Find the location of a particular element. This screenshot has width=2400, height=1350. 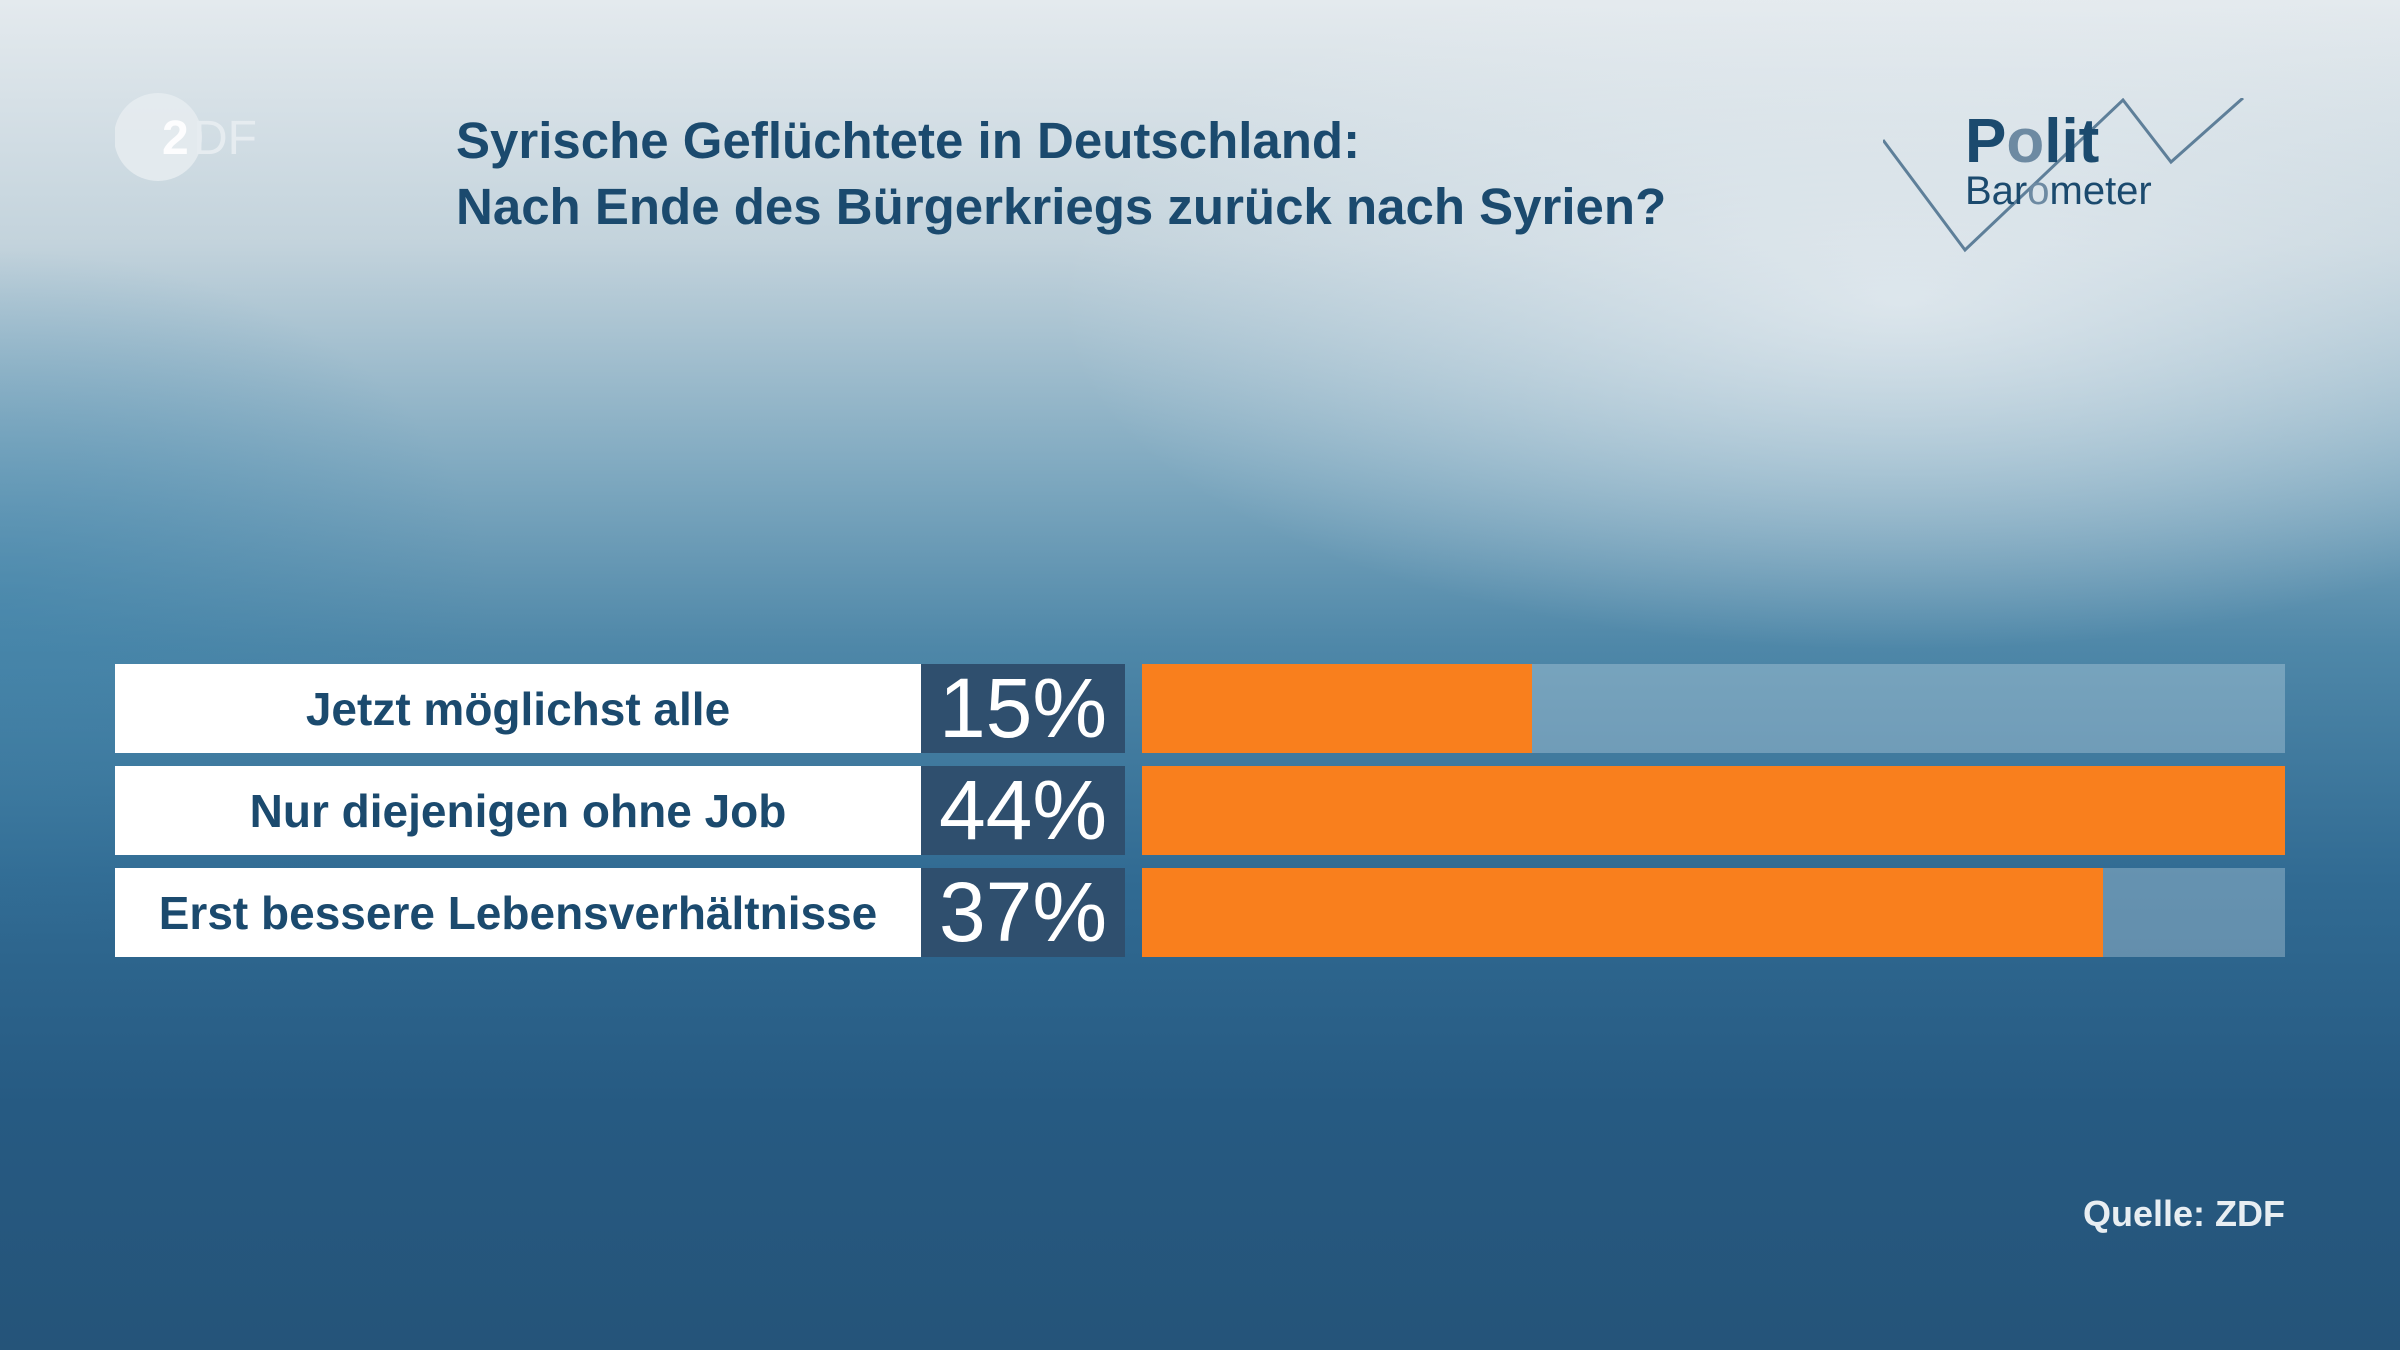

value-label: 37% is located at coordinates (1023, 912).